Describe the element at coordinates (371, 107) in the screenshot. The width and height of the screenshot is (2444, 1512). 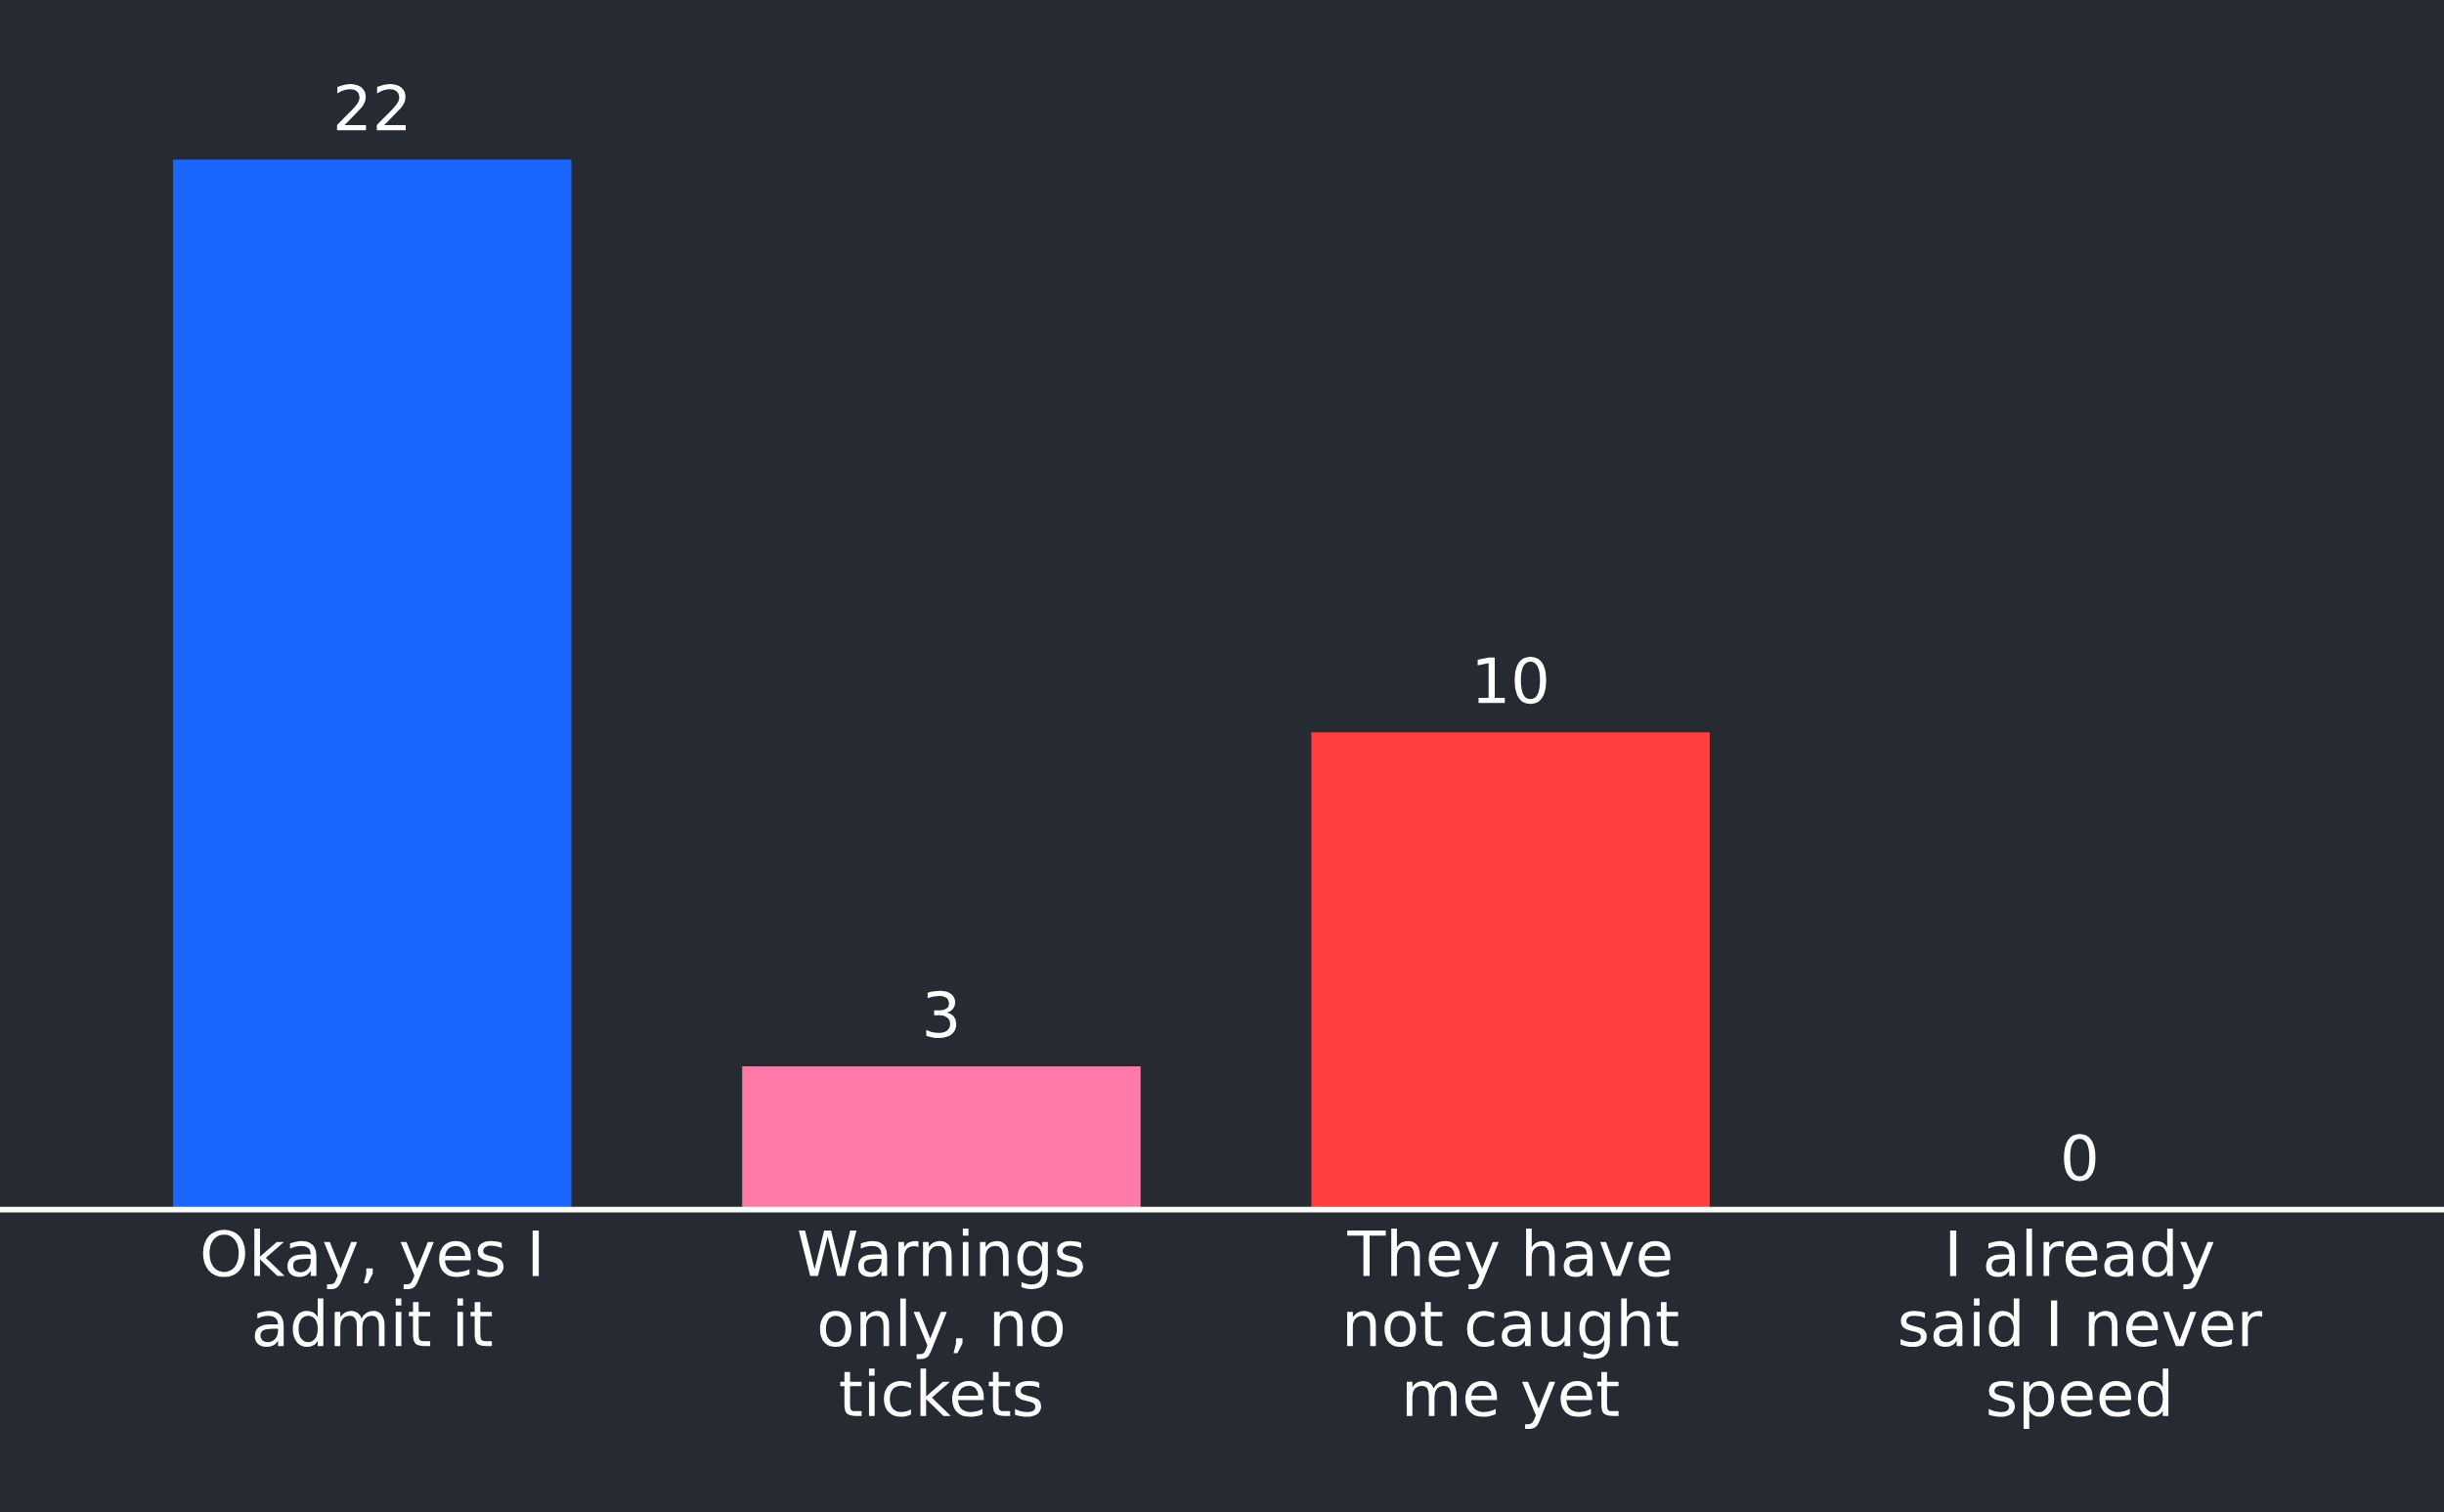
I see `data-label: 22` at that location.